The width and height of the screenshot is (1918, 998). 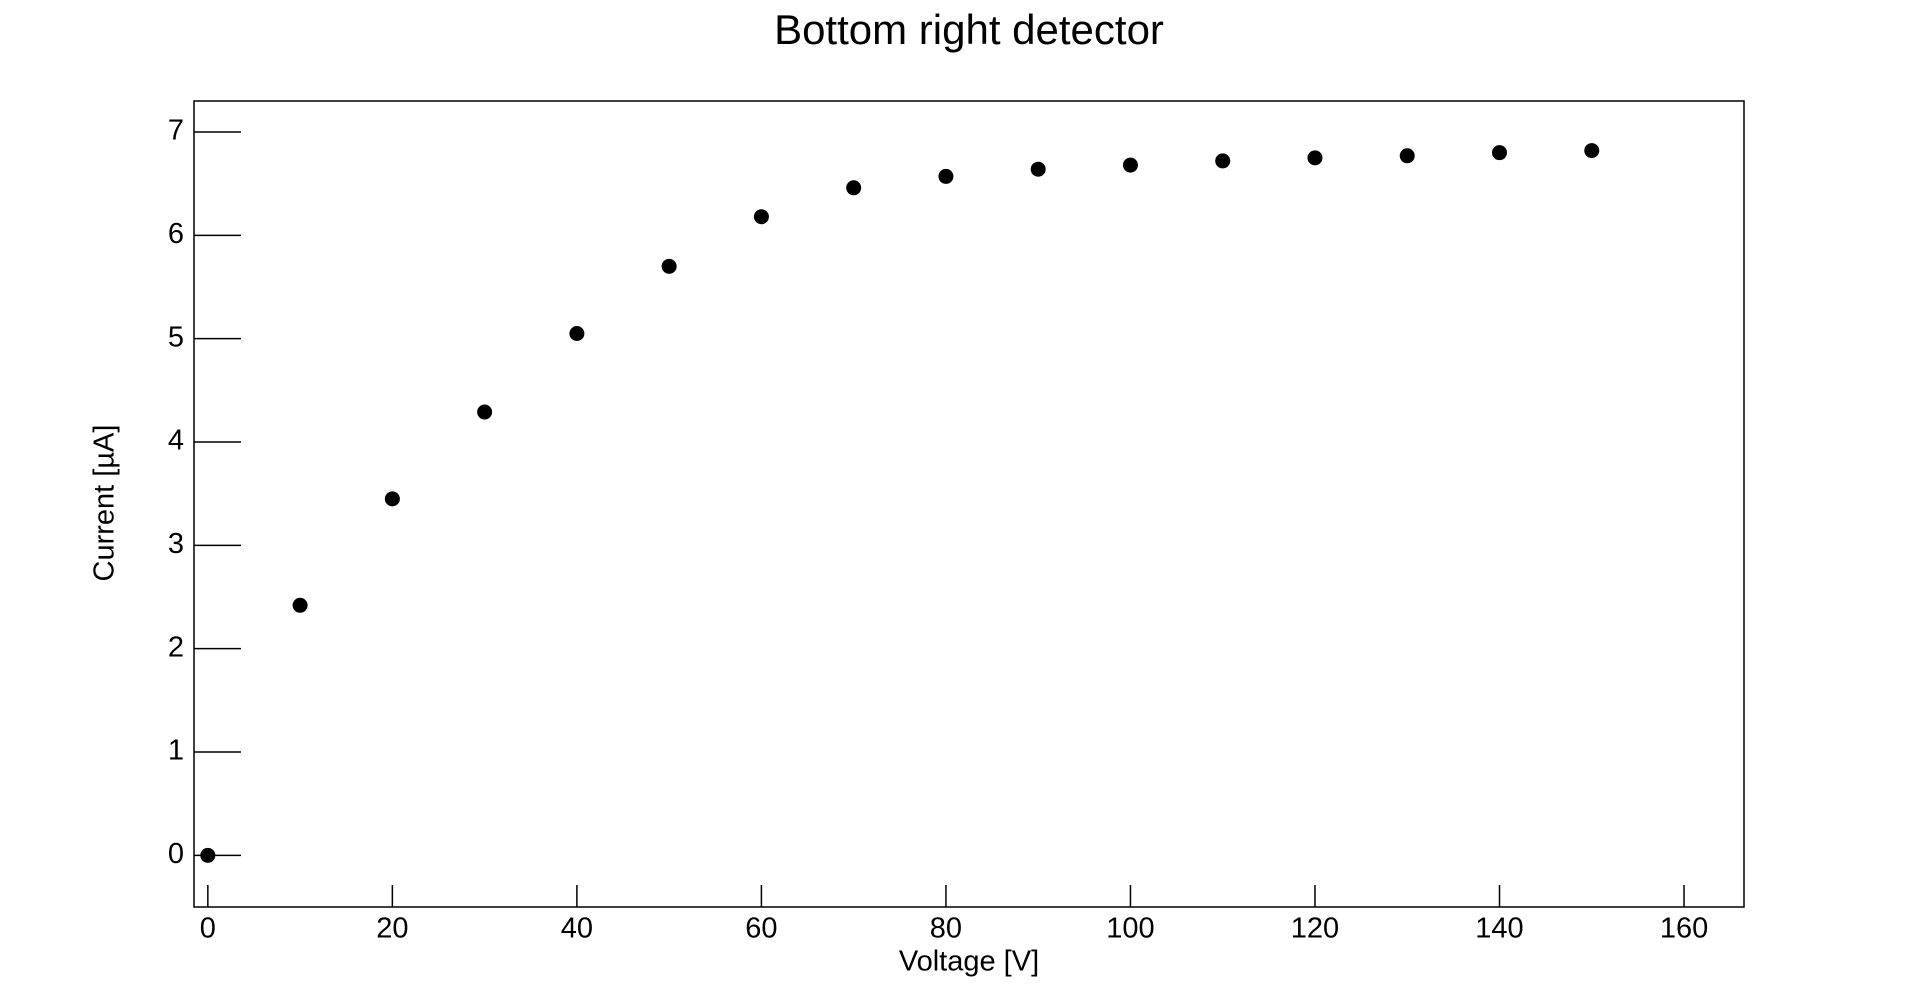 What do you see at coordinates (176, 854) in the screenshot?
I see `y-tick-label: 0` at bounding box center [176, 854].